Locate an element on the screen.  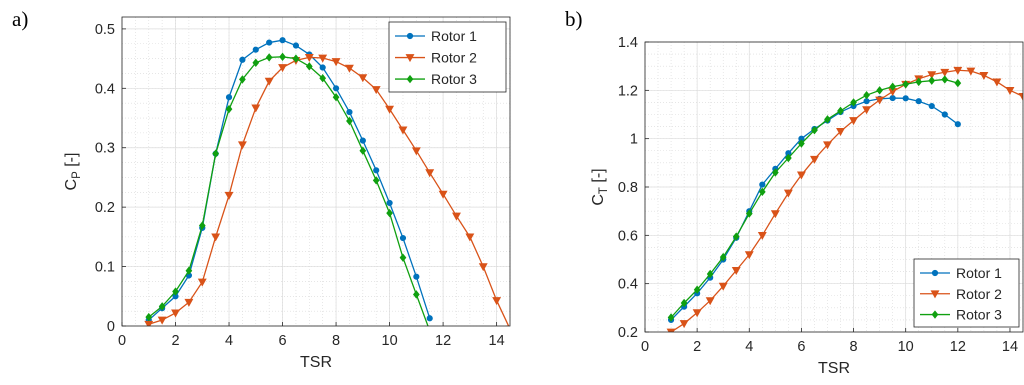
ct-legend-box is located at coordinates (966, 293).